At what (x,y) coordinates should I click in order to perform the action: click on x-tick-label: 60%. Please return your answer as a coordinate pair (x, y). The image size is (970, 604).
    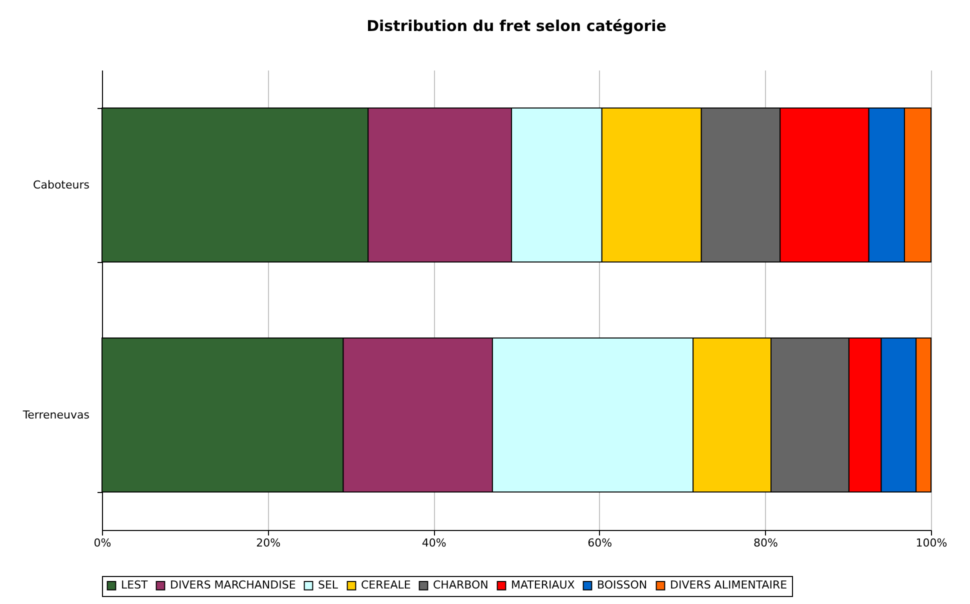
    Looking at the image, I should click on (600, 543).